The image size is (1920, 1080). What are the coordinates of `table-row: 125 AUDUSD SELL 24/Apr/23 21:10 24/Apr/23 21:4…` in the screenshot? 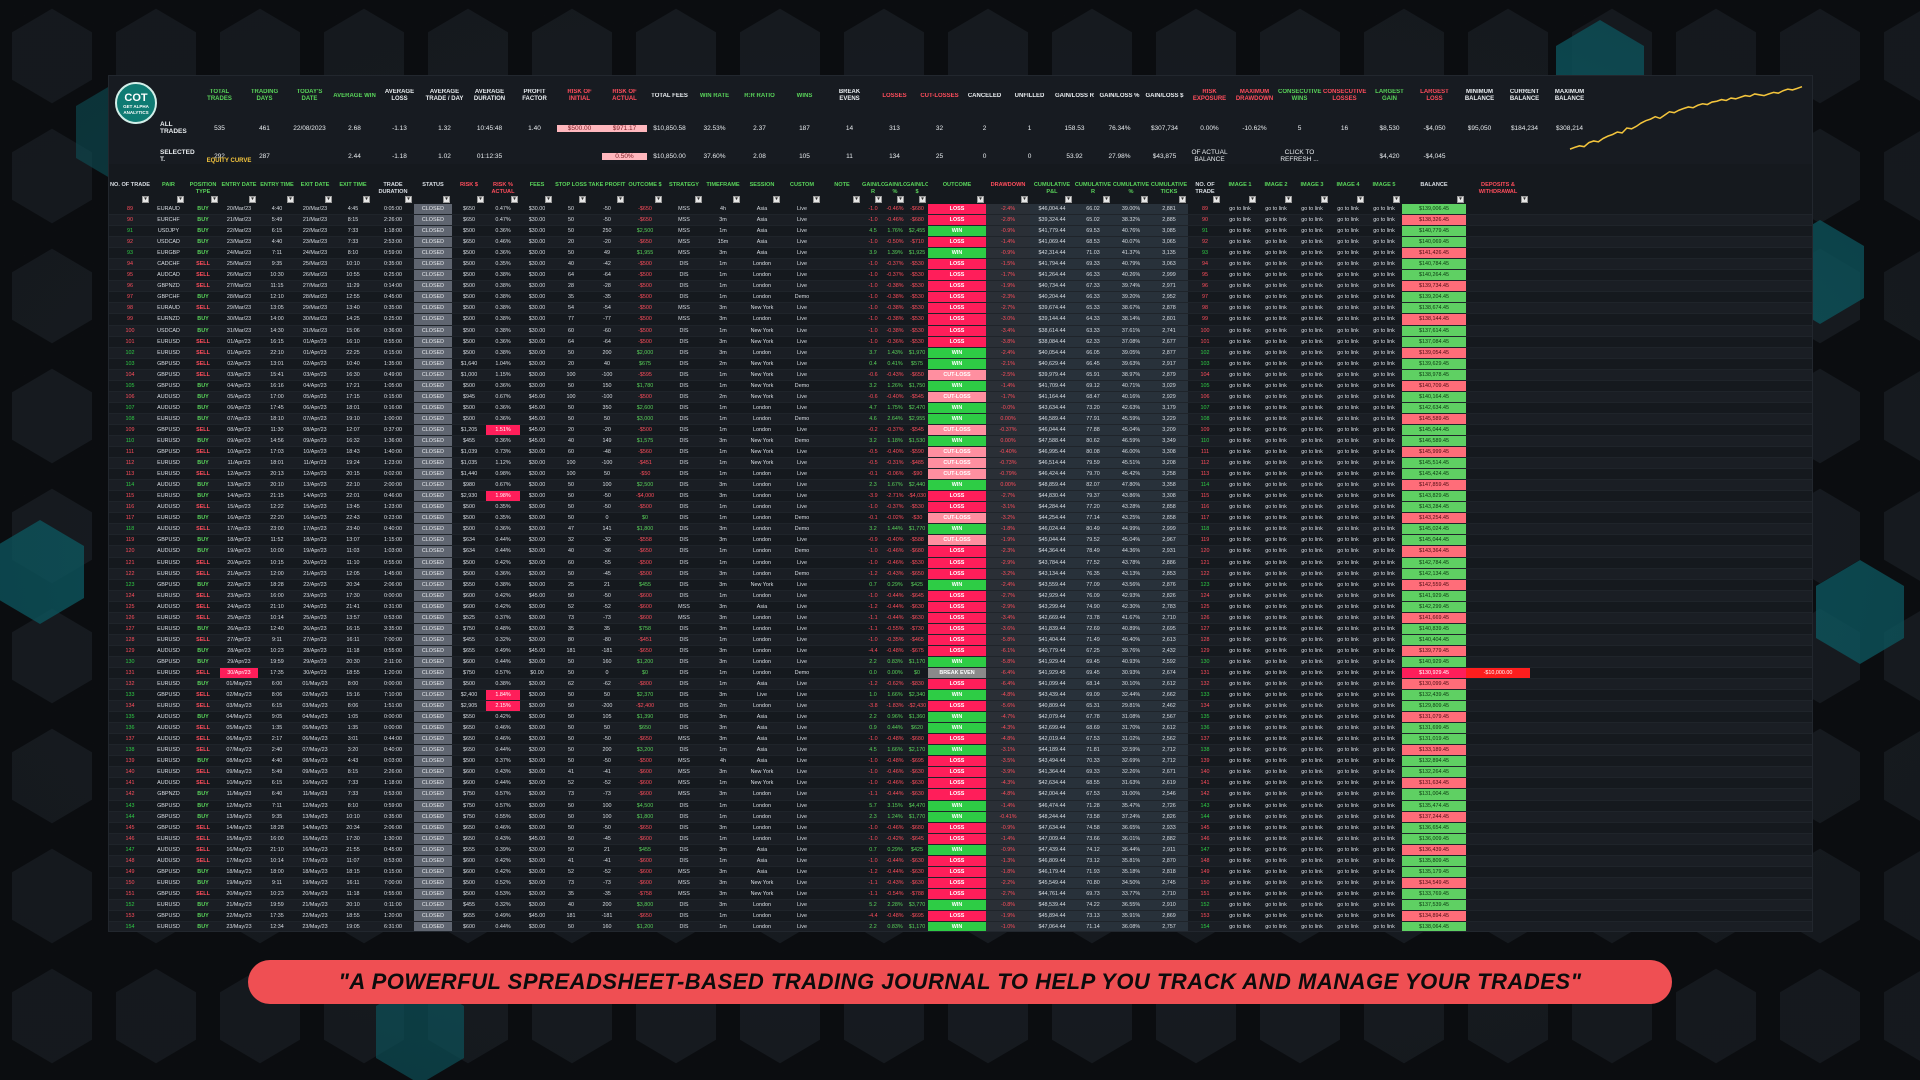 It's located at (960, 607).